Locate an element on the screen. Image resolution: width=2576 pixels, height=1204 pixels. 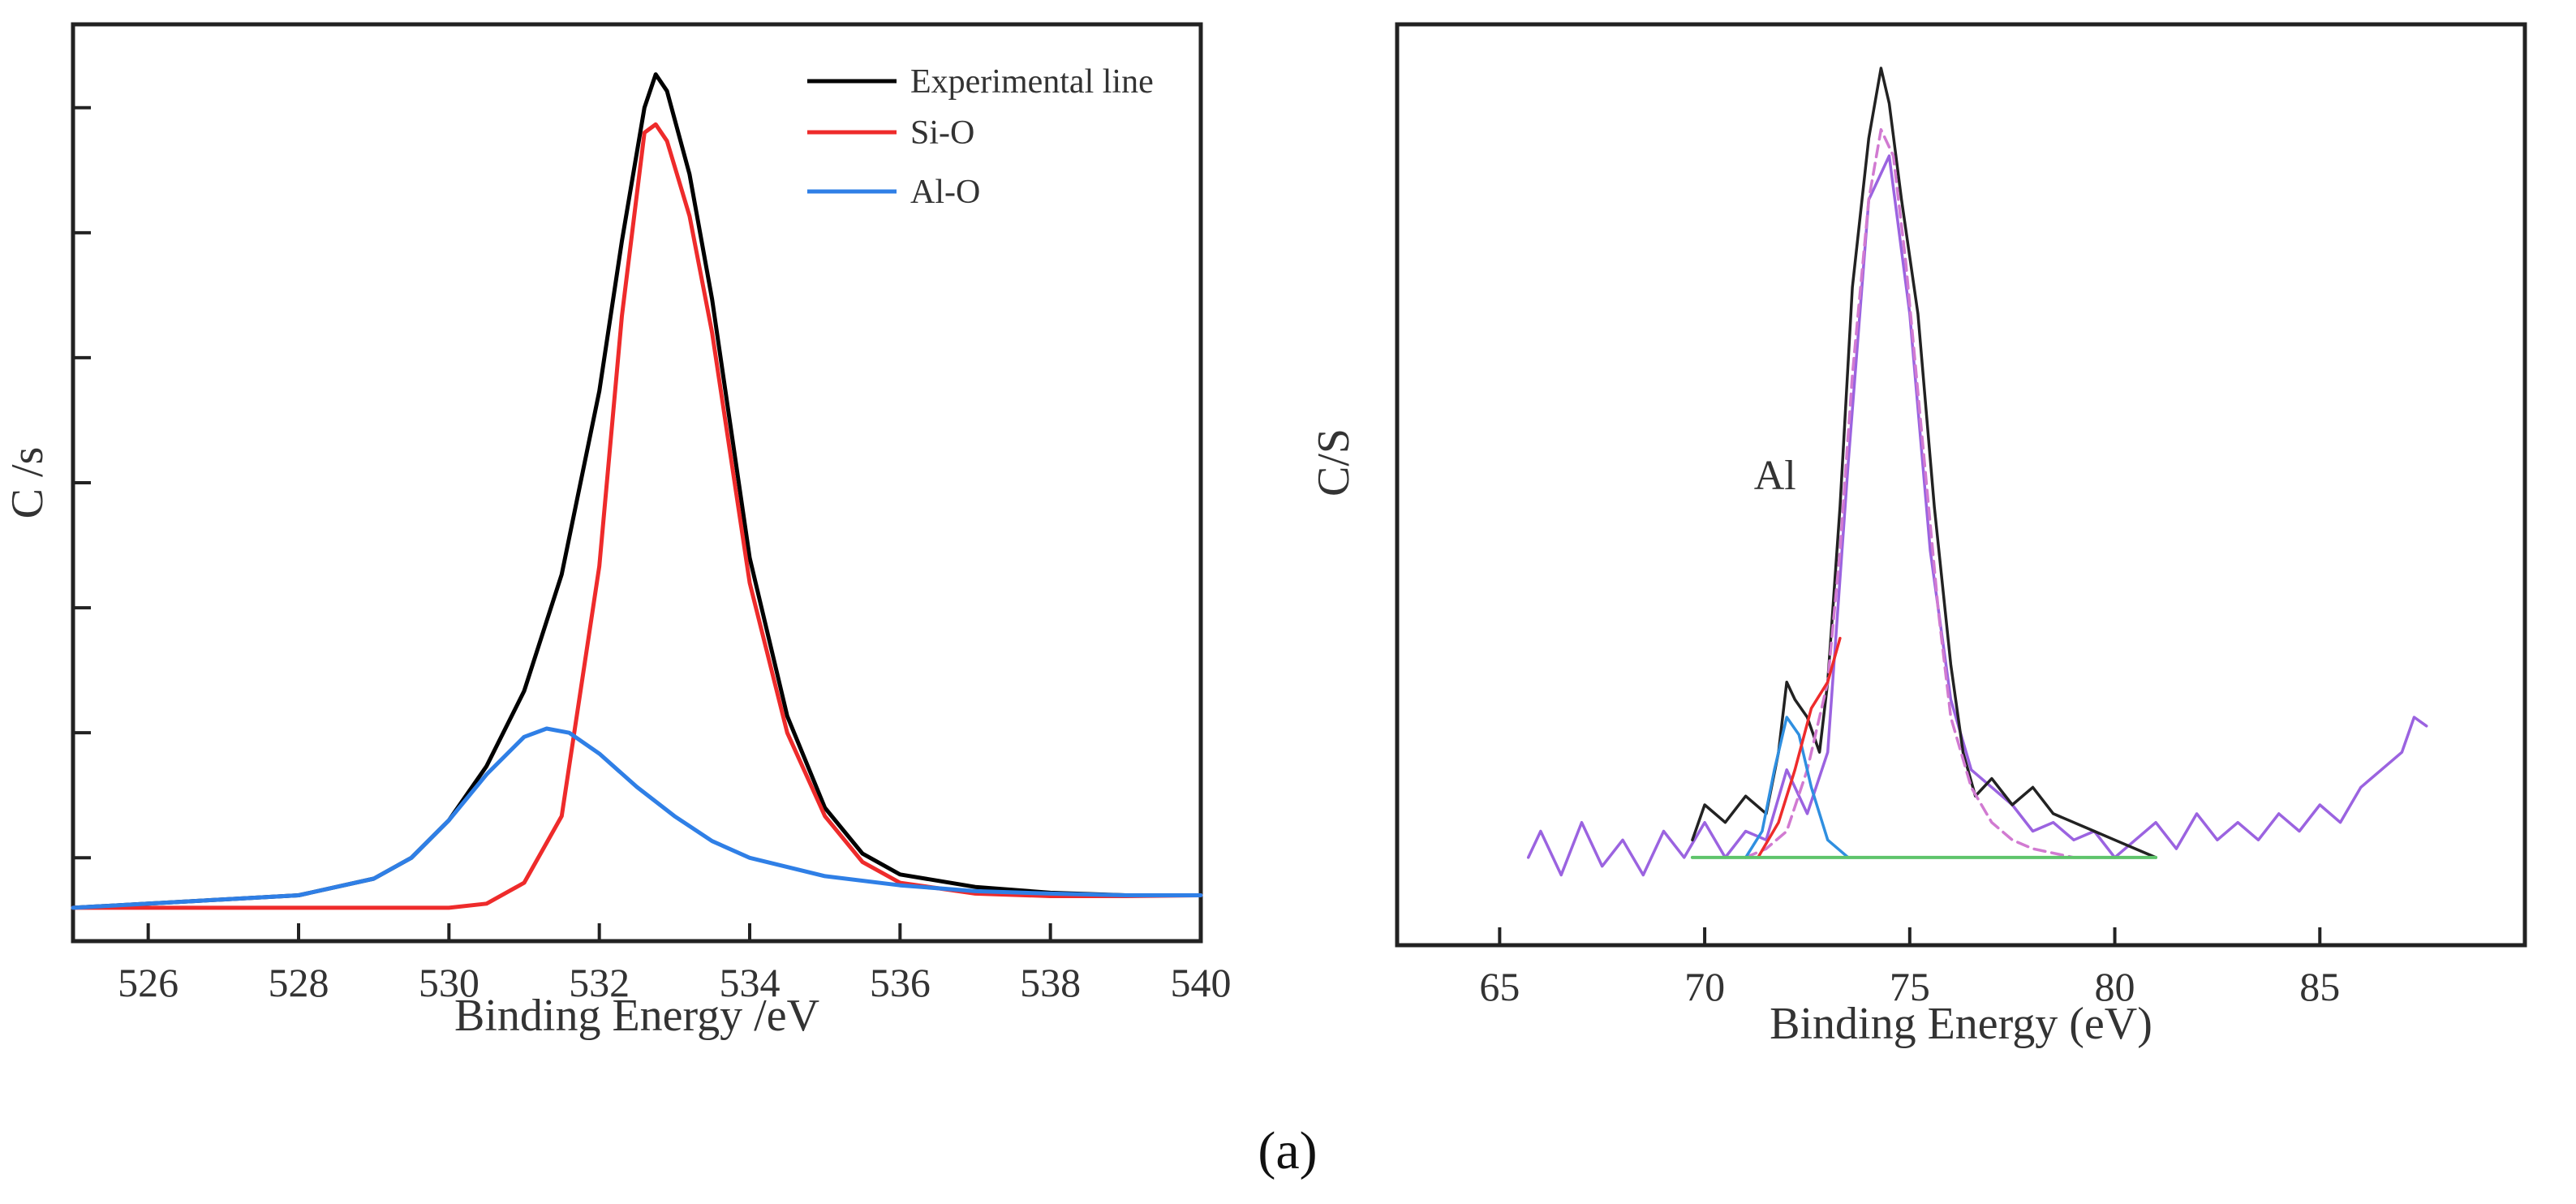
series-line-al-o is located at coordinates (637, 818).